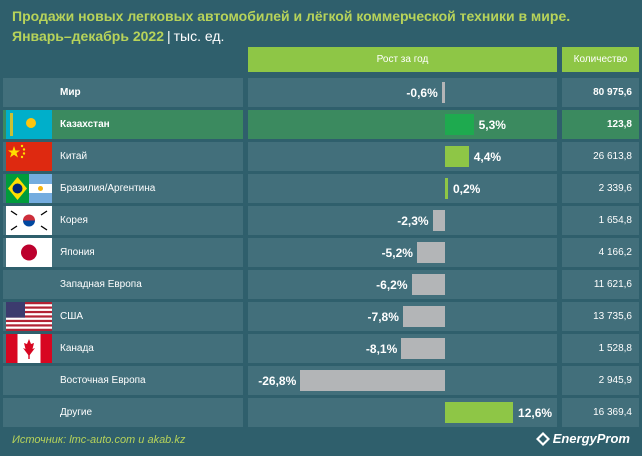 Image resolution: width=642 pixels, height=456 pixels. I want to click on quantity-column-header: Количество, so click(600, 59).